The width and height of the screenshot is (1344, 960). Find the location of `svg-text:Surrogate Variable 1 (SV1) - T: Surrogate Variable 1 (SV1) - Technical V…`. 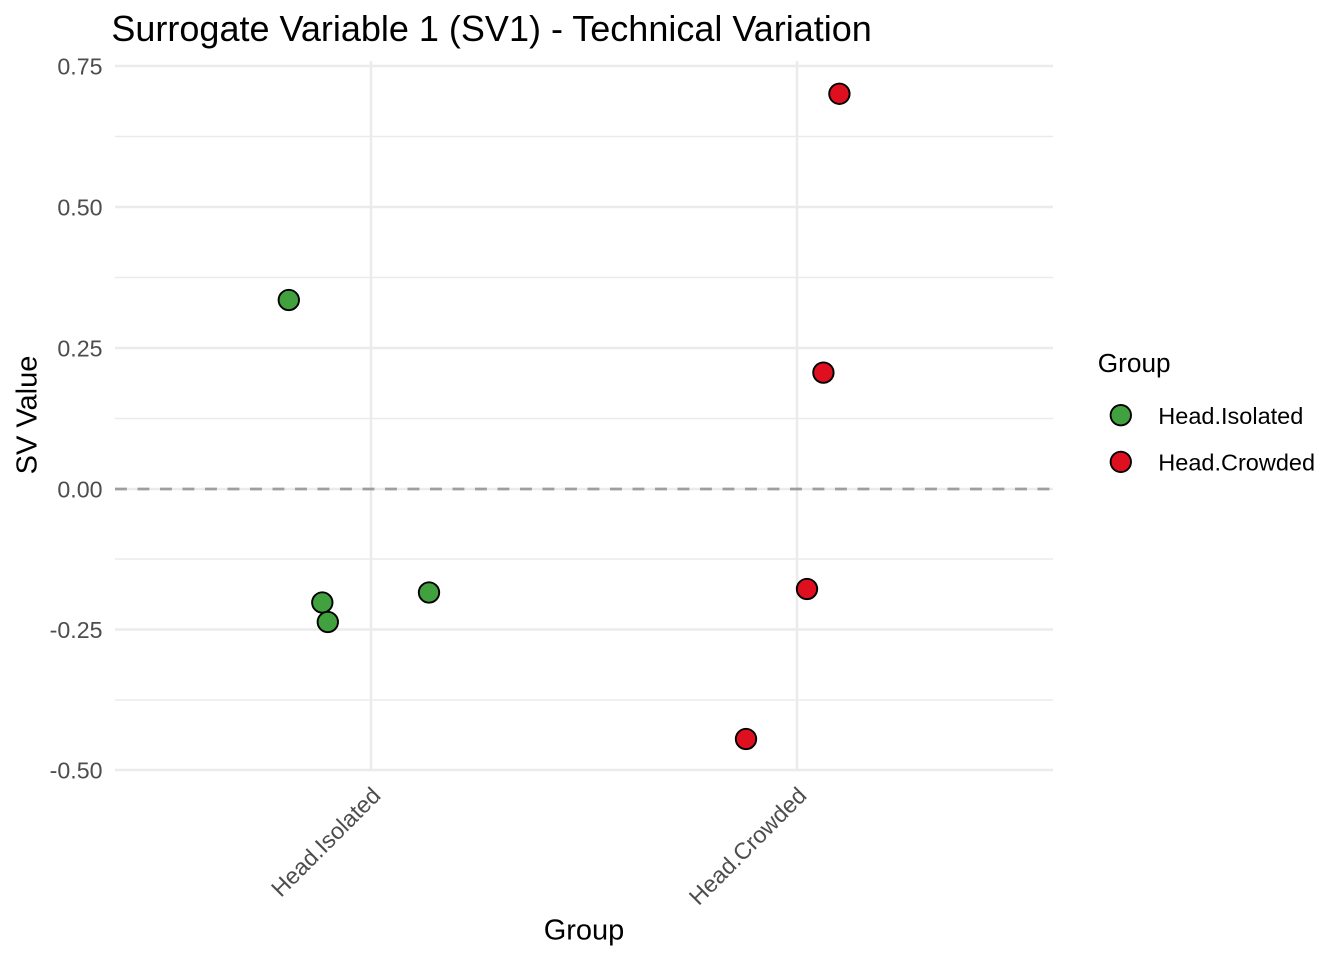

svg-text:Surrogate Variable 1 (SV1) - T: Surrogate Variable 1 (SV1) - Technical V… is located at coordinates (491, 28).